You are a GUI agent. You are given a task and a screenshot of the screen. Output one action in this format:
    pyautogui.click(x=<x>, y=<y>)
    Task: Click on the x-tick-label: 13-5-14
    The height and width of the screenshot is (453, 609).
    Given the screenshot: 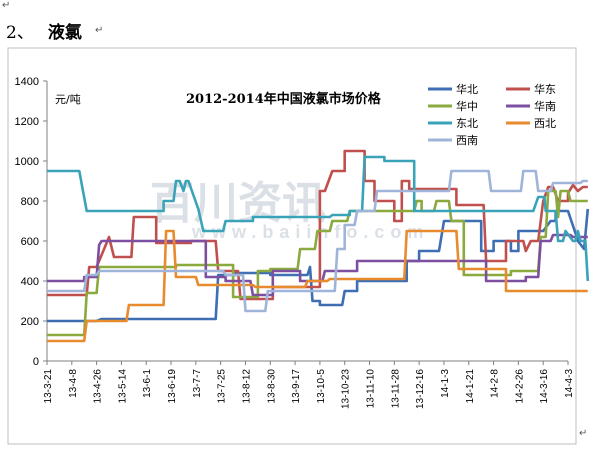 What is the action you would take?
    pyautogui.click(x=122, y=386)
    